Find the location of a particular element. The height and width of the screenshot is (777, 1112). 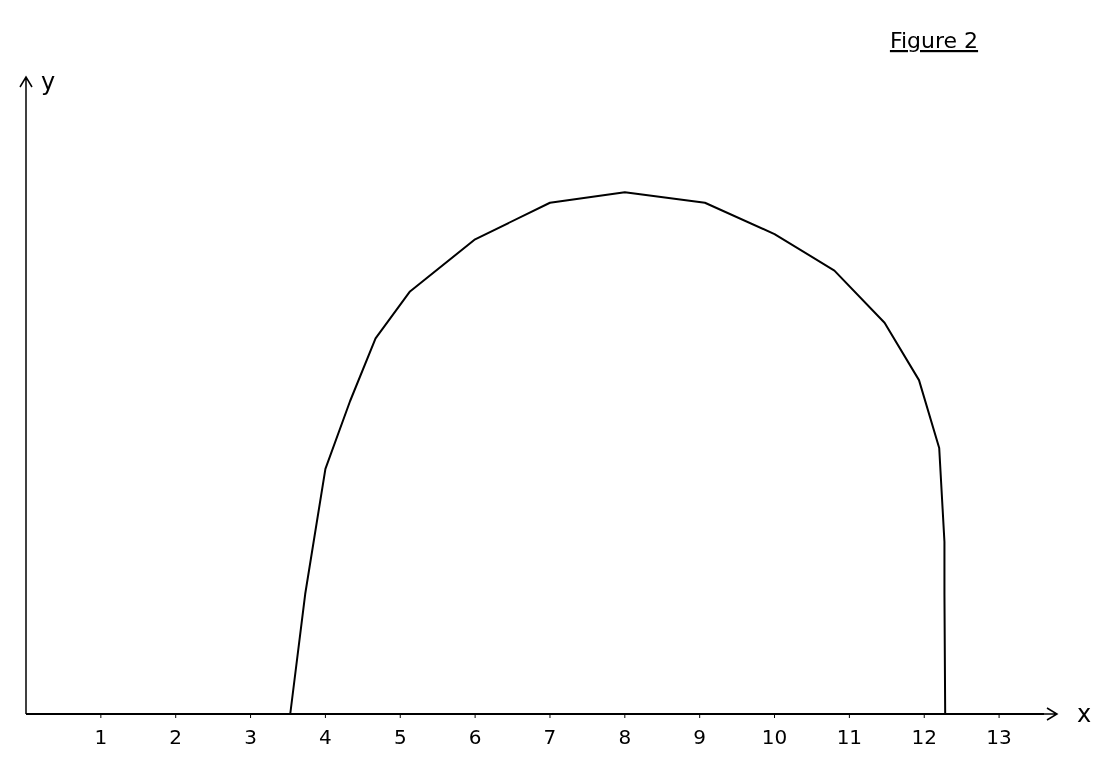

y-axis-title: y is located at coordinates (48, 82).